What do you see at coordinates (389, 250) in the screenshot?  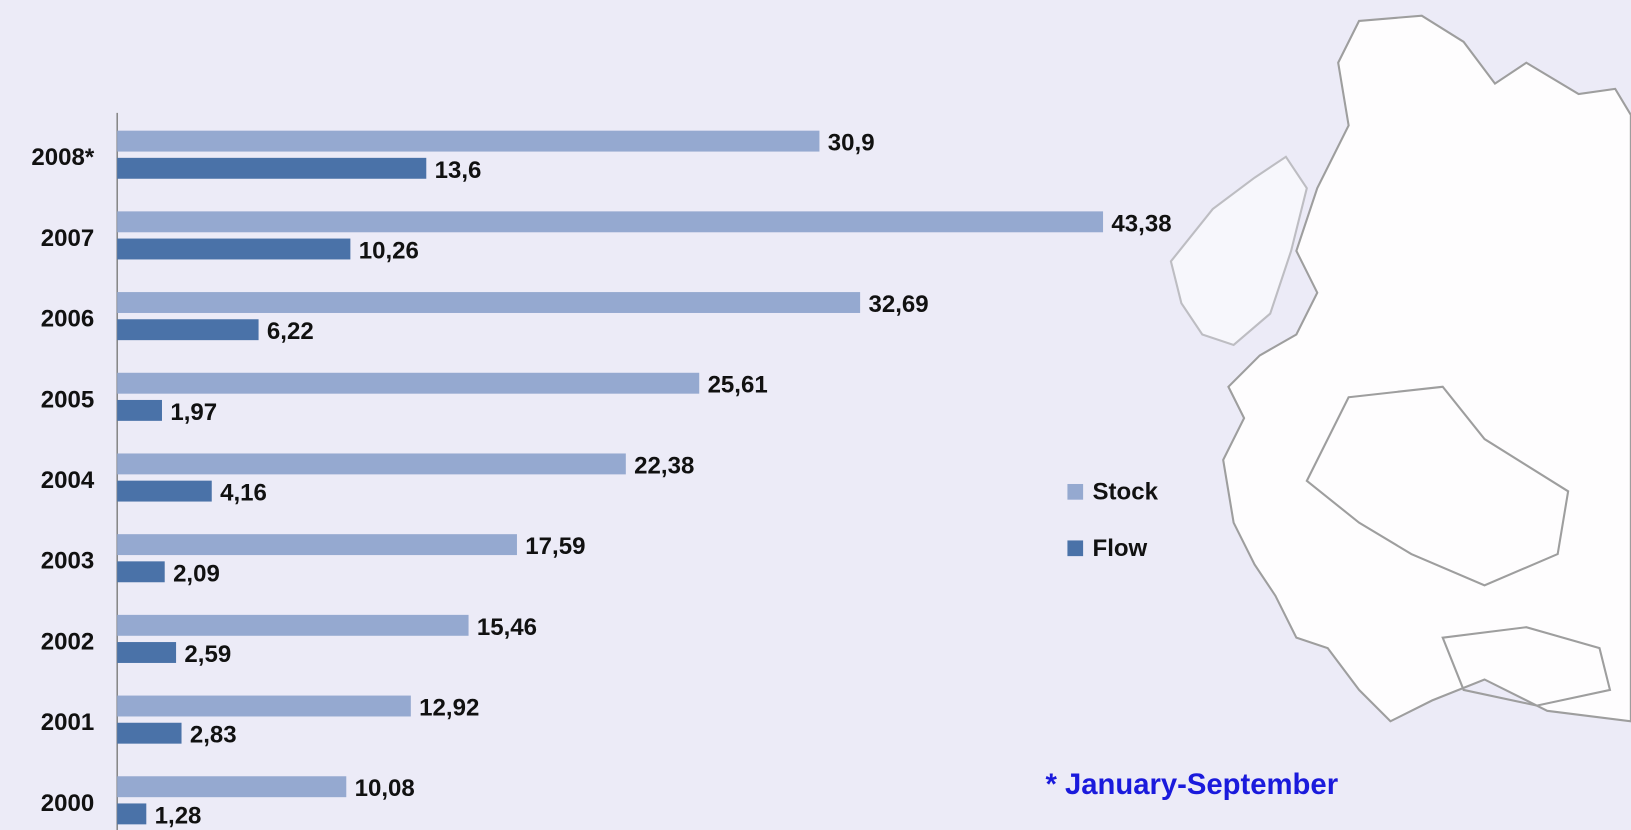 I see `data-label: 10,26` at bounding box center [389, 250].